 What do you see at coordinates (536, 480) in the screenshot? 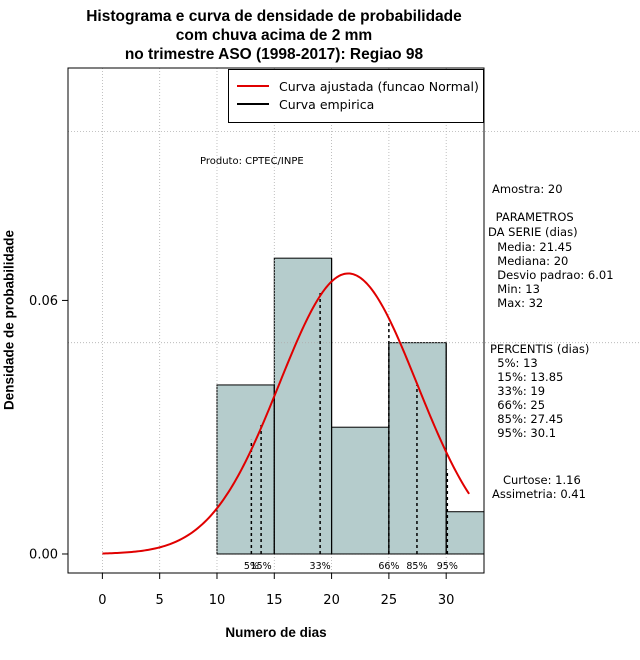
I see `stat-curtose: Curtose: 1.16` at bounding box center [536, 480].